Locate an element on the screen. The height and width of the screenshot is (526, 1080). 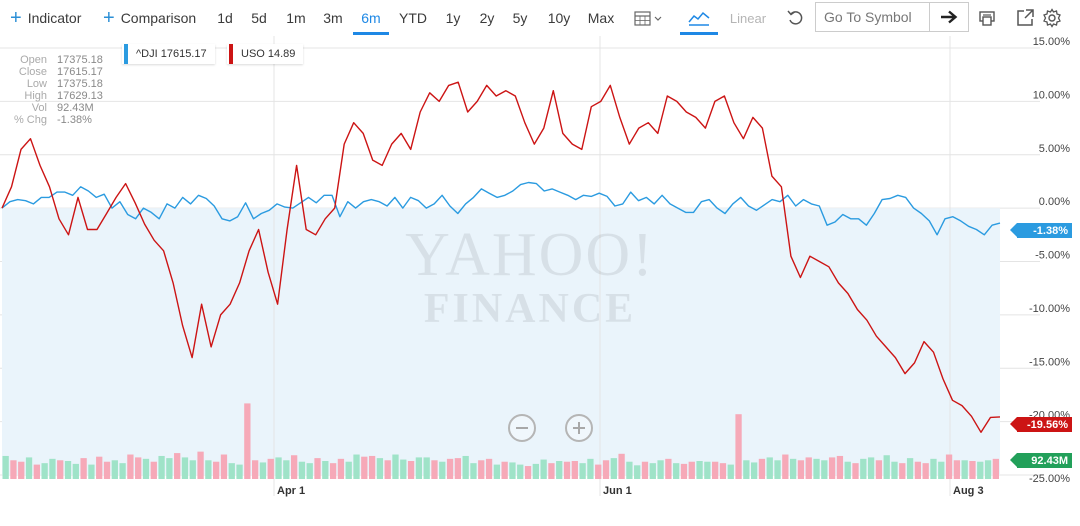
range-1m: 1m is located at coordinates (296, 18).